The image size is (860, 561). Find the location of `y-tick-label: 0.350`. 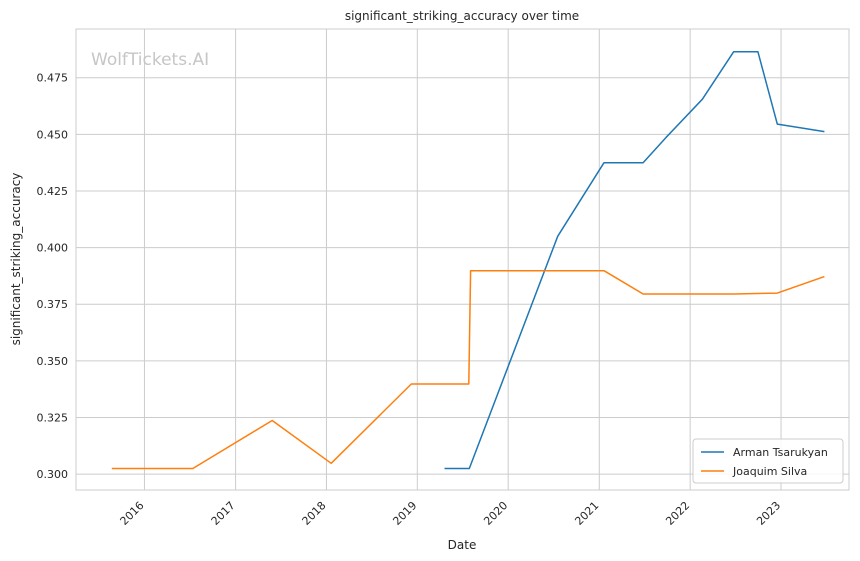

y-tick-label: 0.350 is located at coordinates (53, 361).